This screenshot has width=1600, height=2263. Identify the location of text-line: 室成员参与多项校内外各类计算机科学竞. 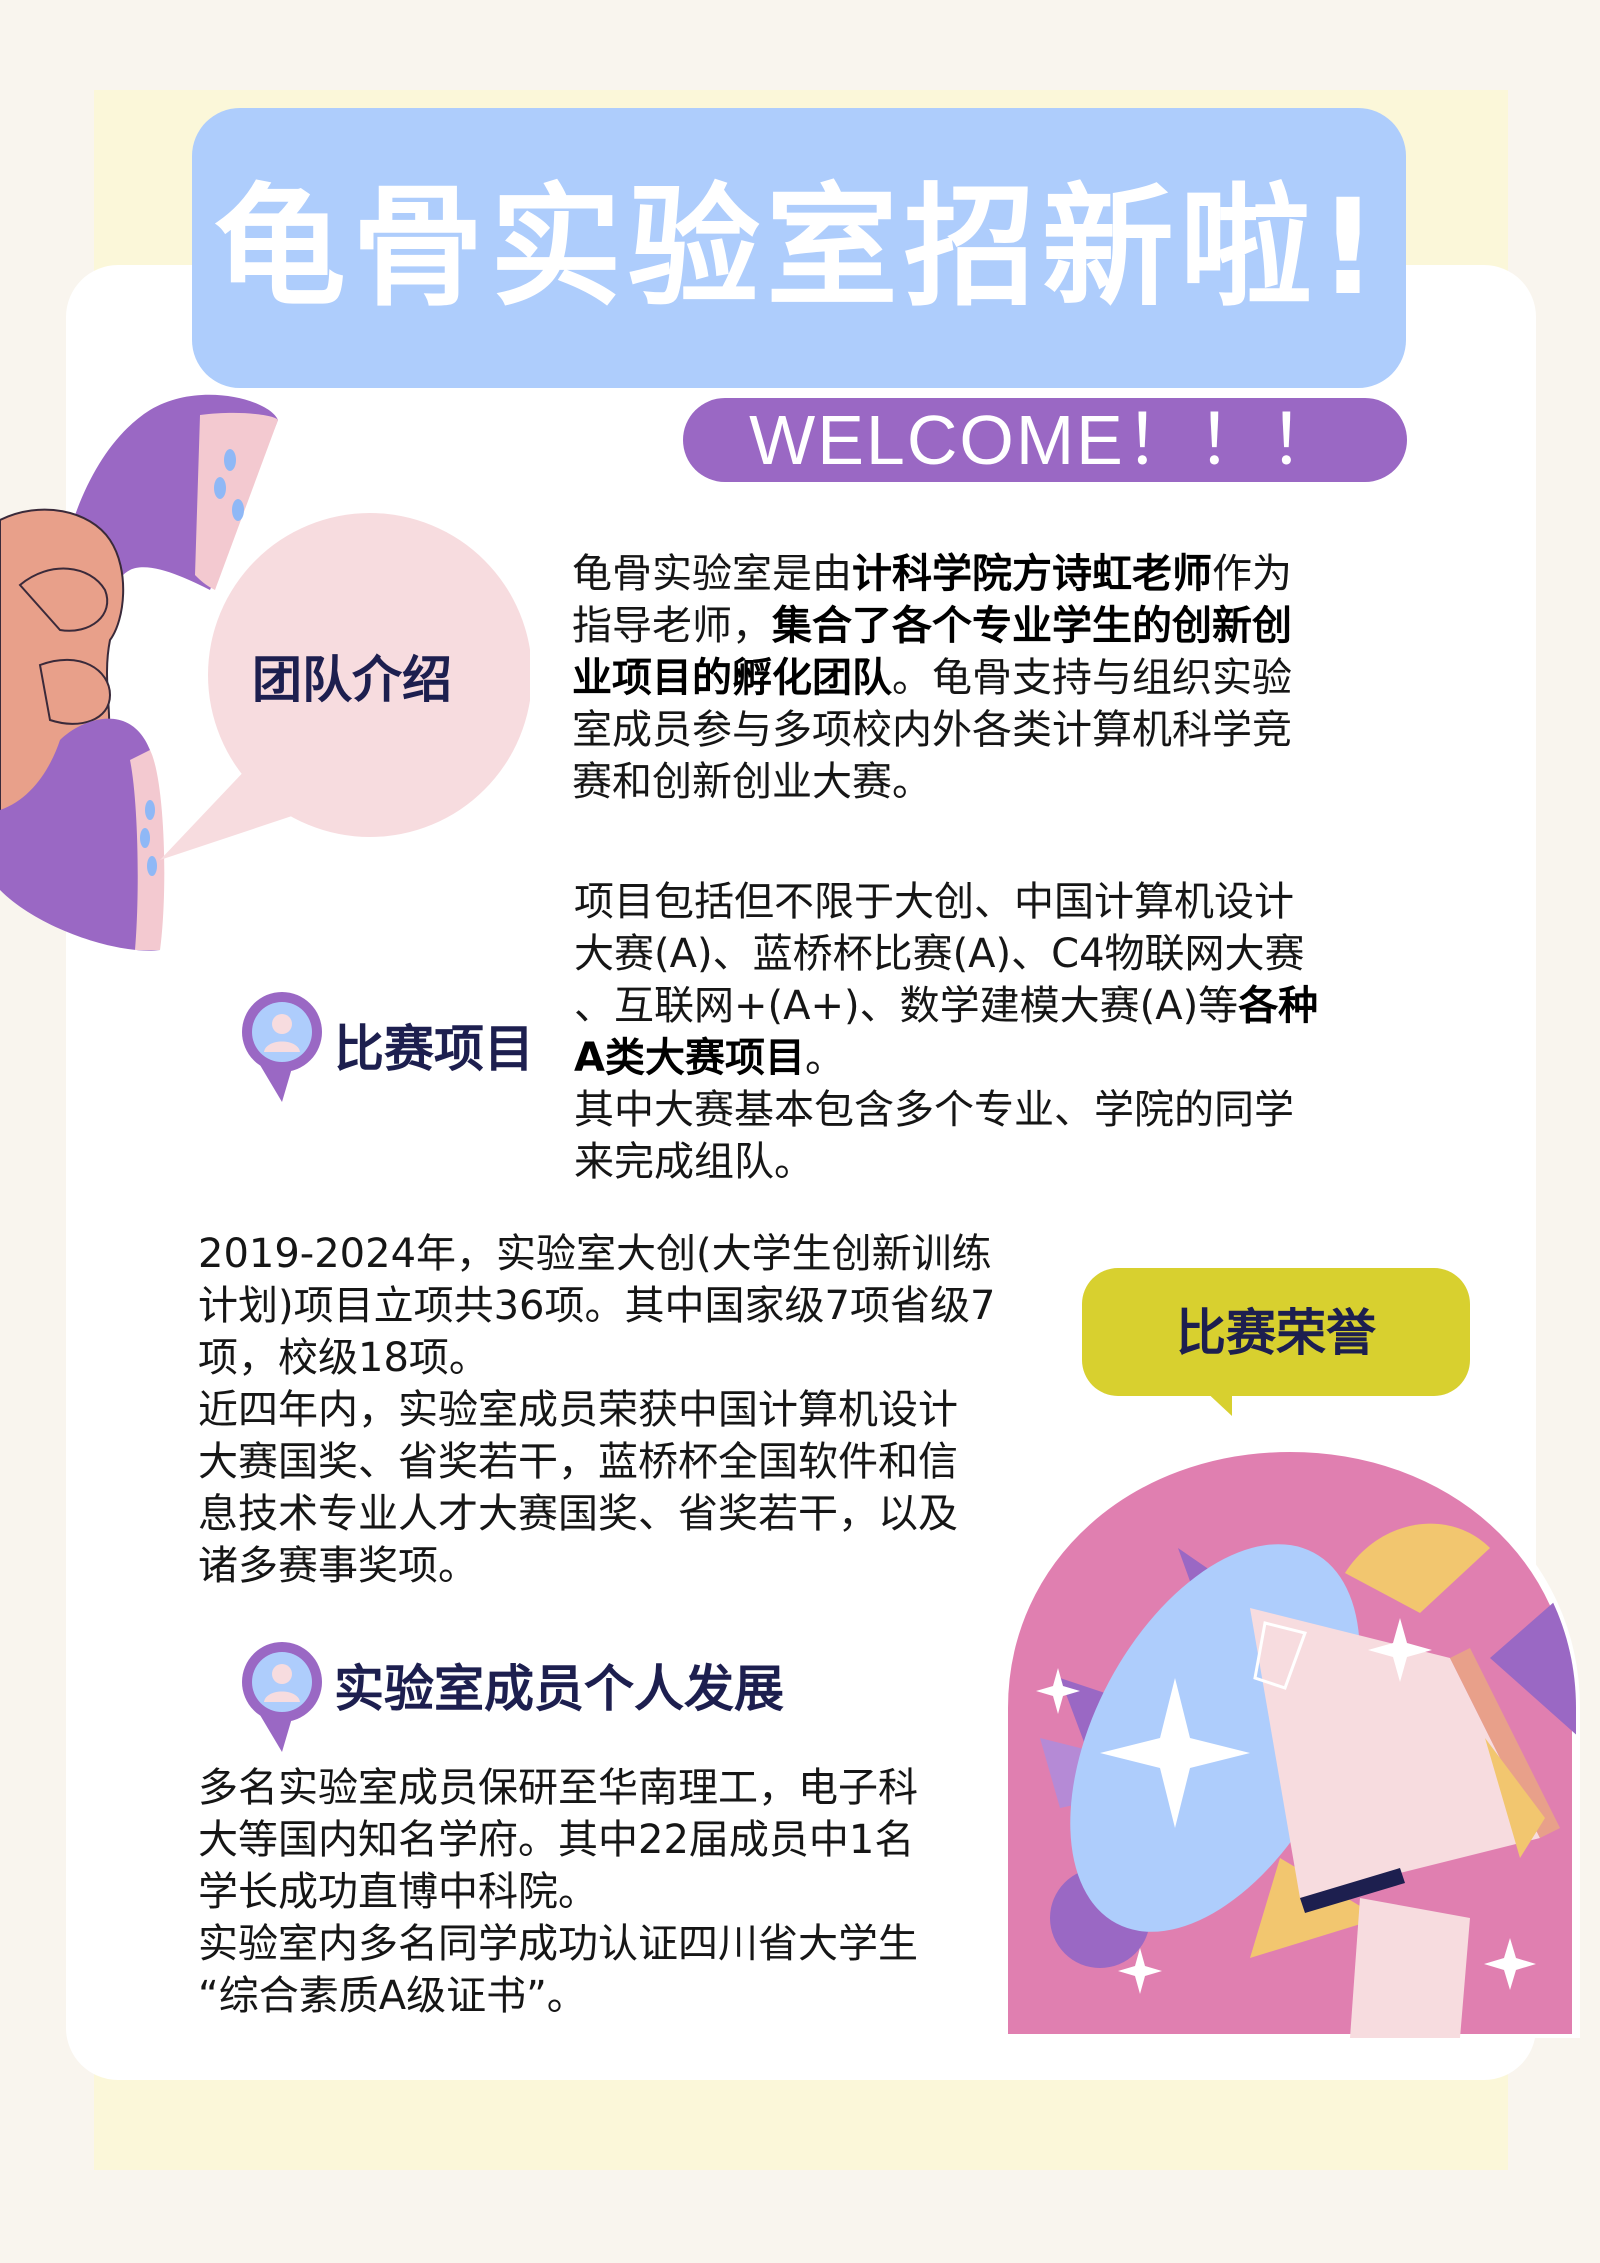
(932, 730).